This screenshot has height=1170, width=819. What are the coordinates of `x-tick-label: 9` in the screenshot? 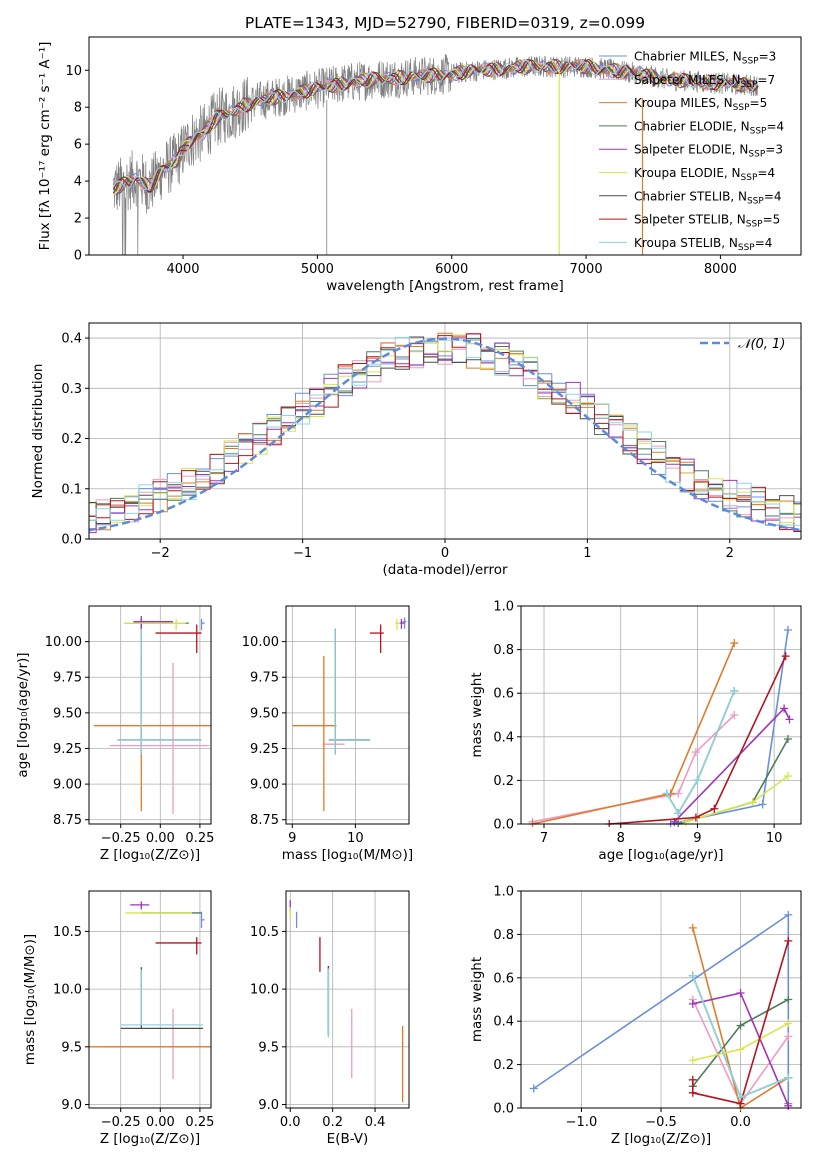 It's located at (697, 838).